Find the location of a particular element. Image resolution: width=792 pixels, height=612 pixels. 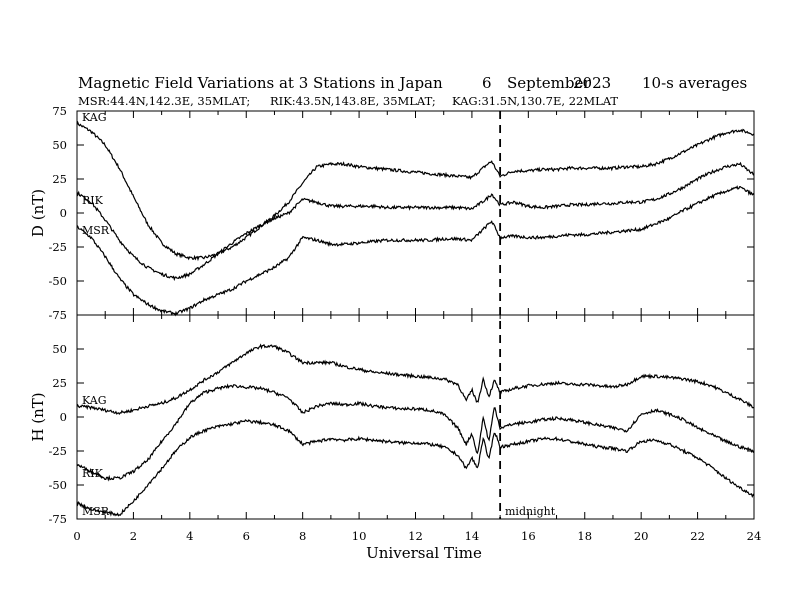

xtick-label: 8 is located at coordinates (302, 536).